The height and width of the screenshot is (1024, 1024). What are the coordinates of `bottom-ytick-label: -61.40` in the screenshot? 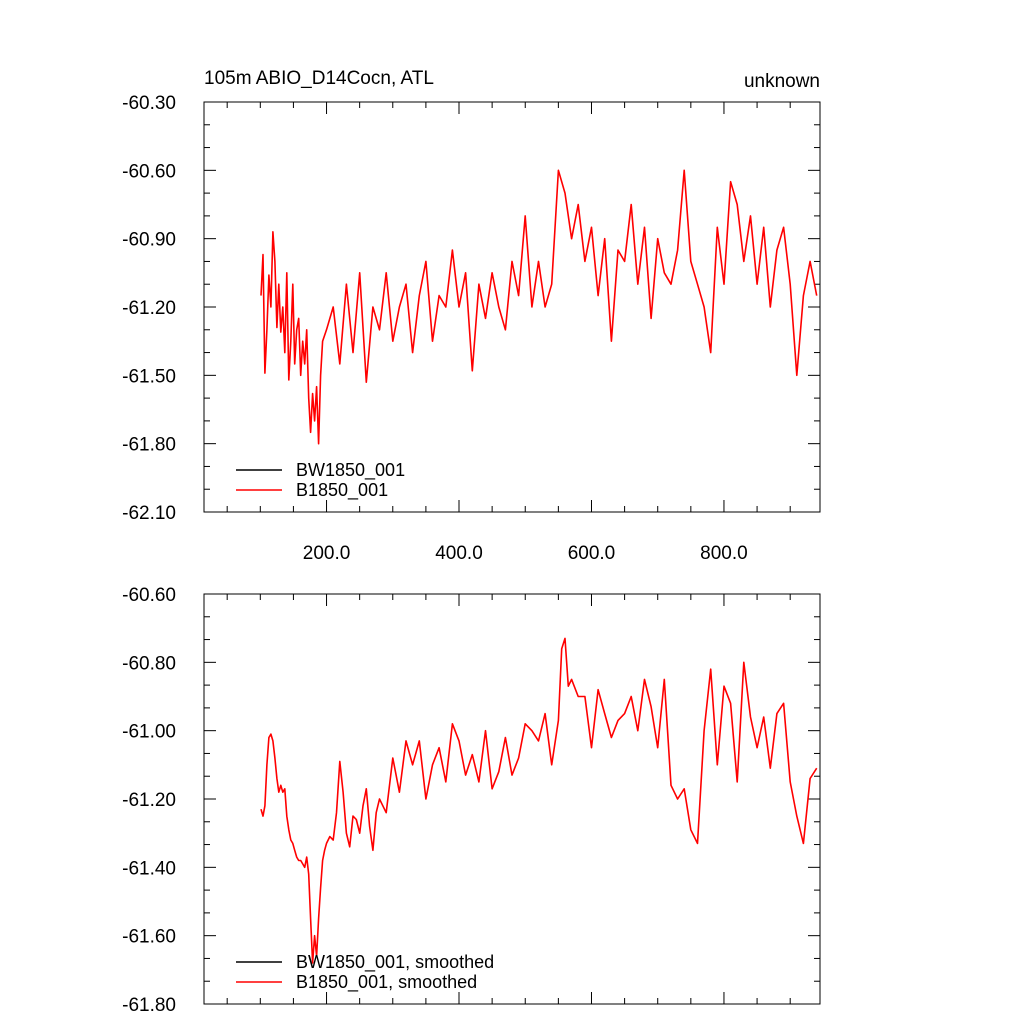 It's located at (149, 868).